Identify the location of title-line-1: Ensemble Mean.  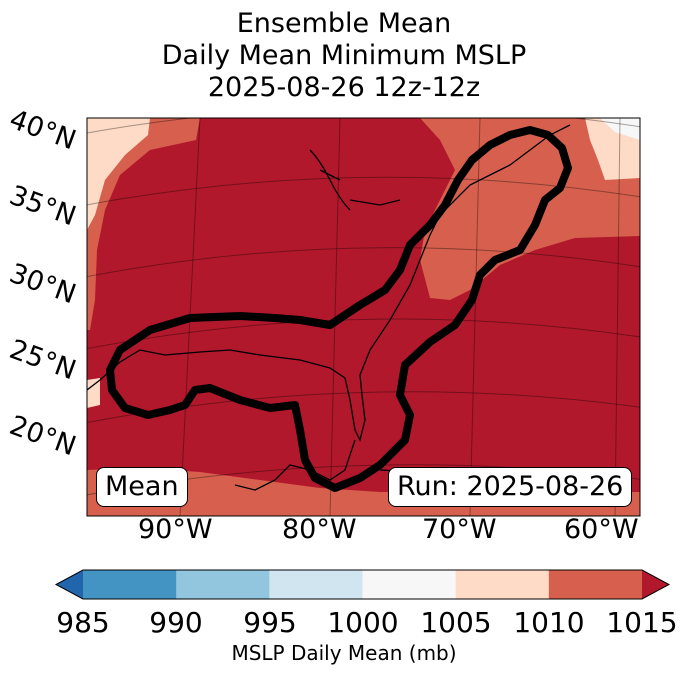
(344, 23).